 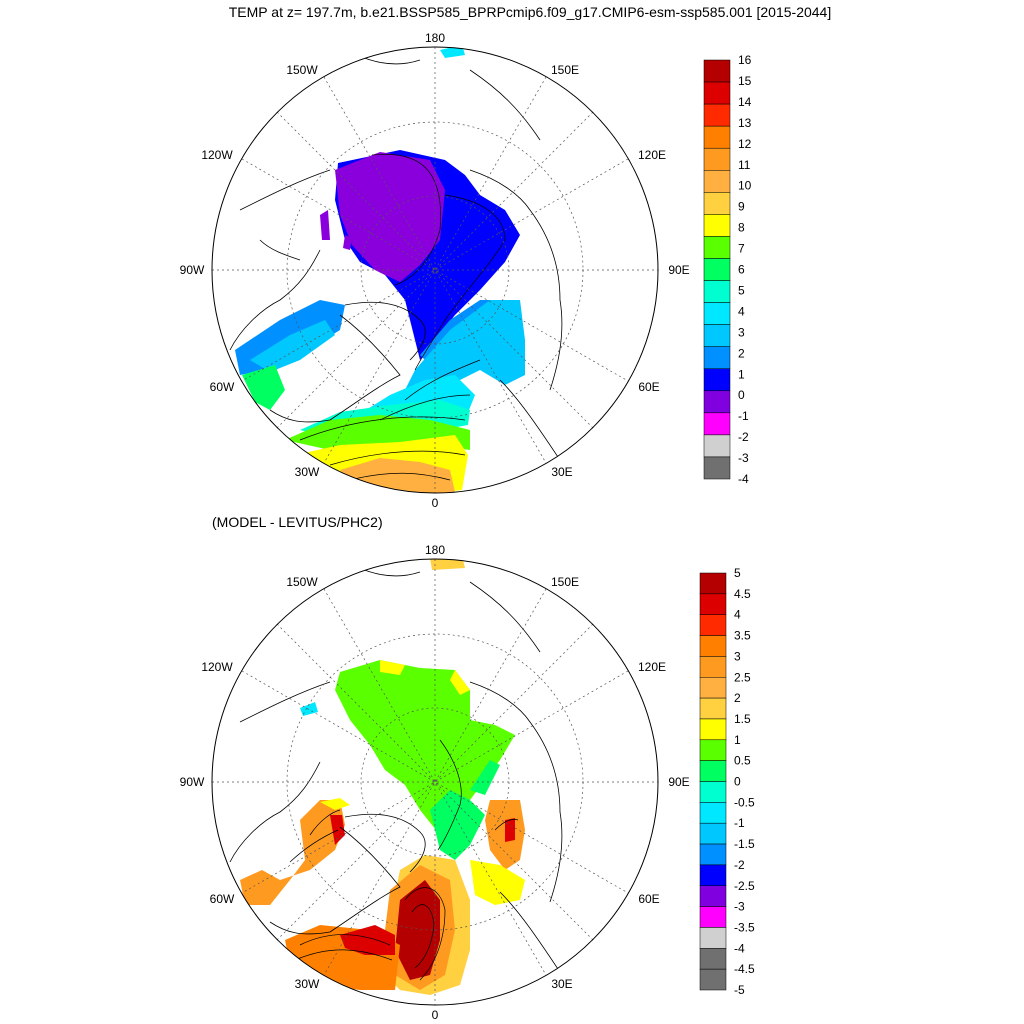 I want to click on bottom-lon-150E: 150E, so click(x=565, y=582).